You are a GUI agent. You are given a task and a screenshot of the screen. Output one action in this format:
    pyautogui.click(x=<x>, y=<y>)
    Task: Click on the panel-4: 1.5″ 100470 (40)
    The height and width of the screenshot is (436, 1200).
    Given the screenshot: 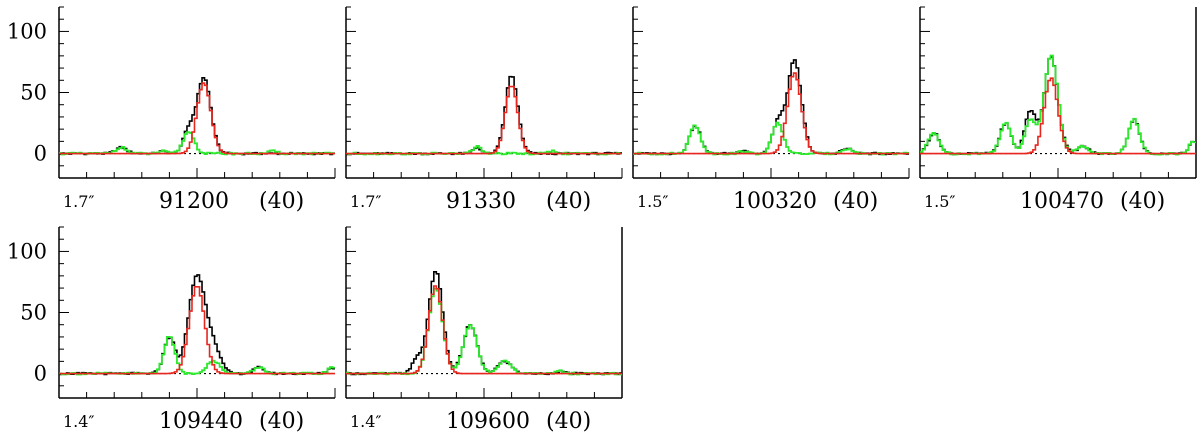 What is the action you would take?
    pyautogui.click(x=1058, y=110)
    